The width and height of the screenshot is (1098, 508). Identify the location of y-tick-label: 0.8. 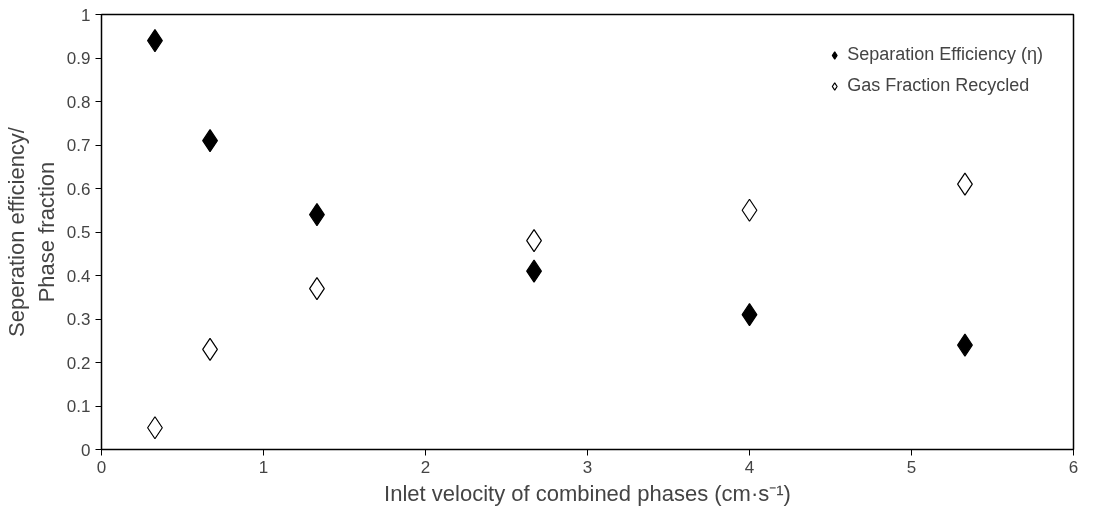
(78, 102).